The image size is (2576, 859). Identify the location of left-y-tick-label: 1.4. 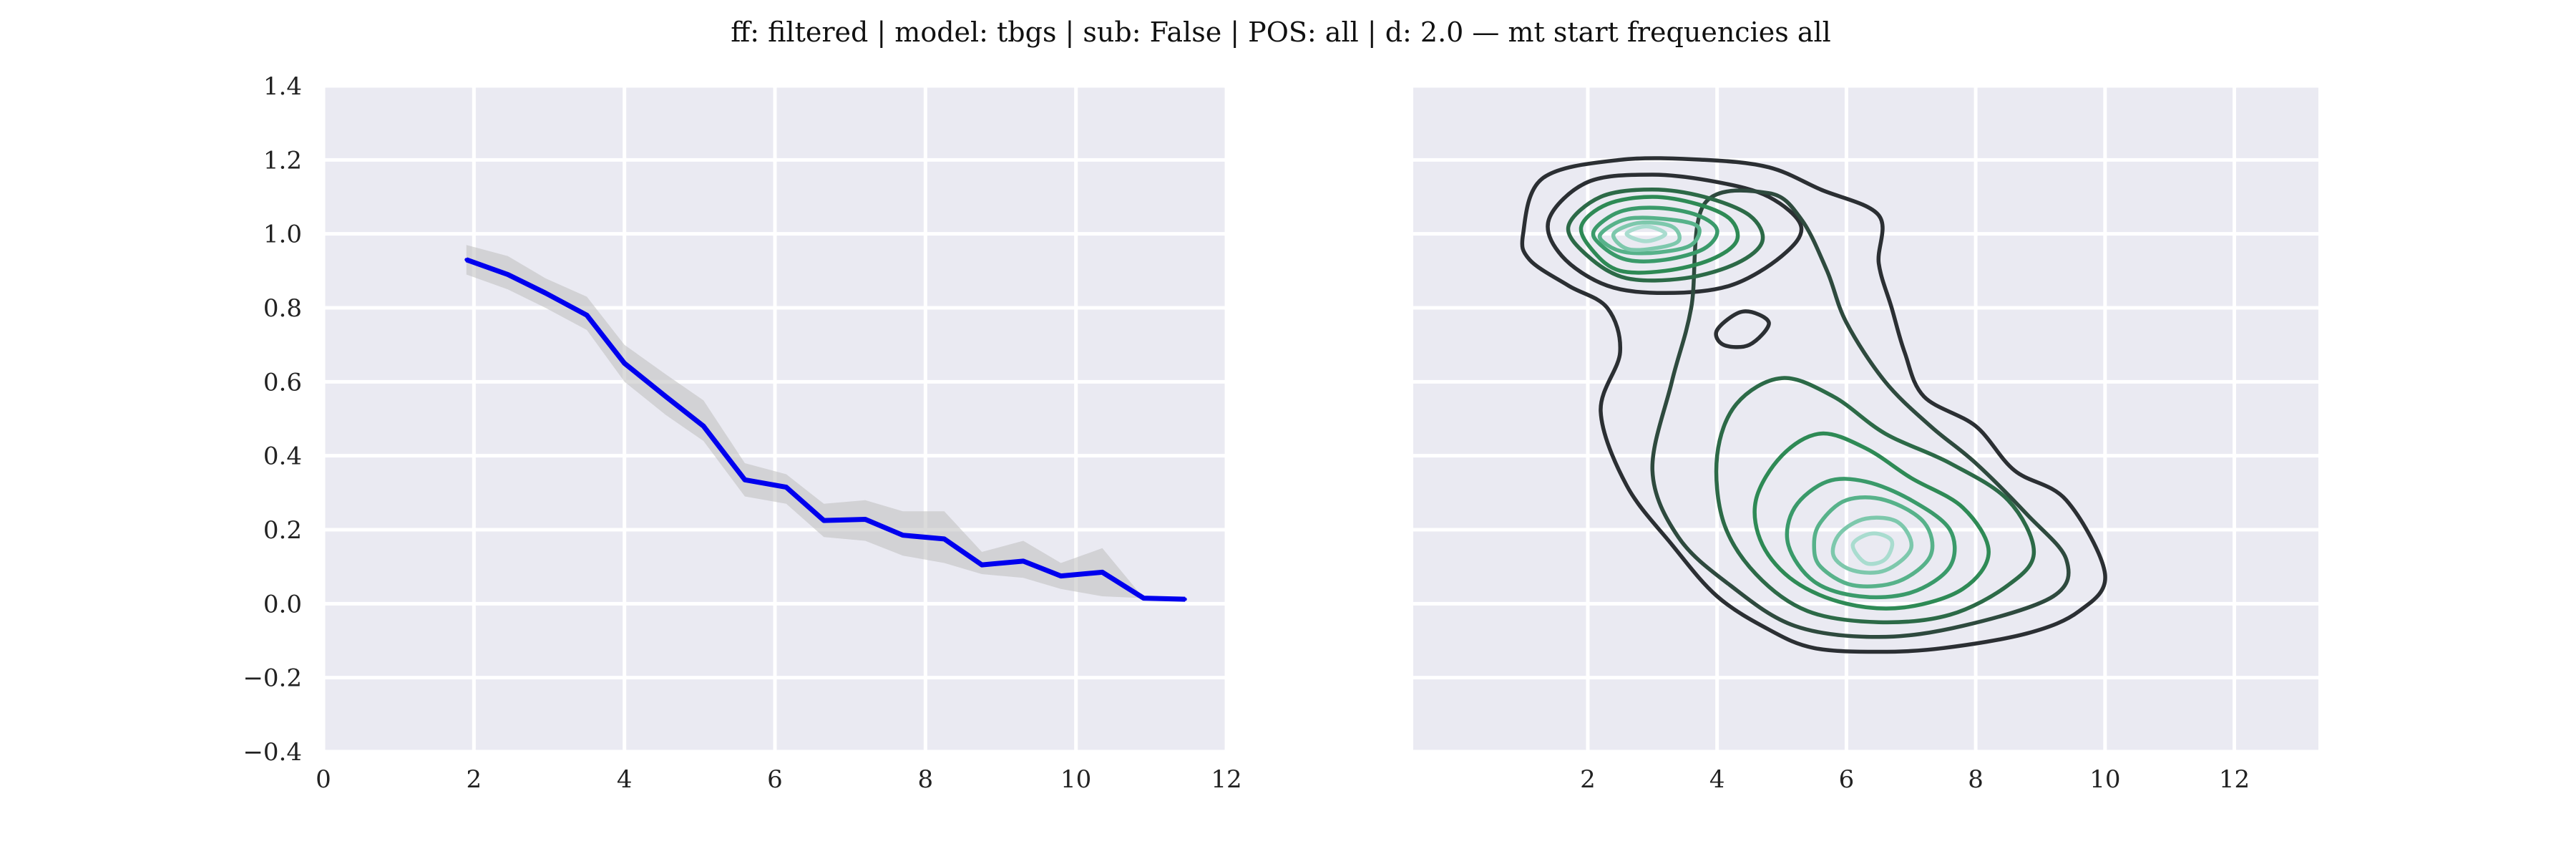
(282, 86).